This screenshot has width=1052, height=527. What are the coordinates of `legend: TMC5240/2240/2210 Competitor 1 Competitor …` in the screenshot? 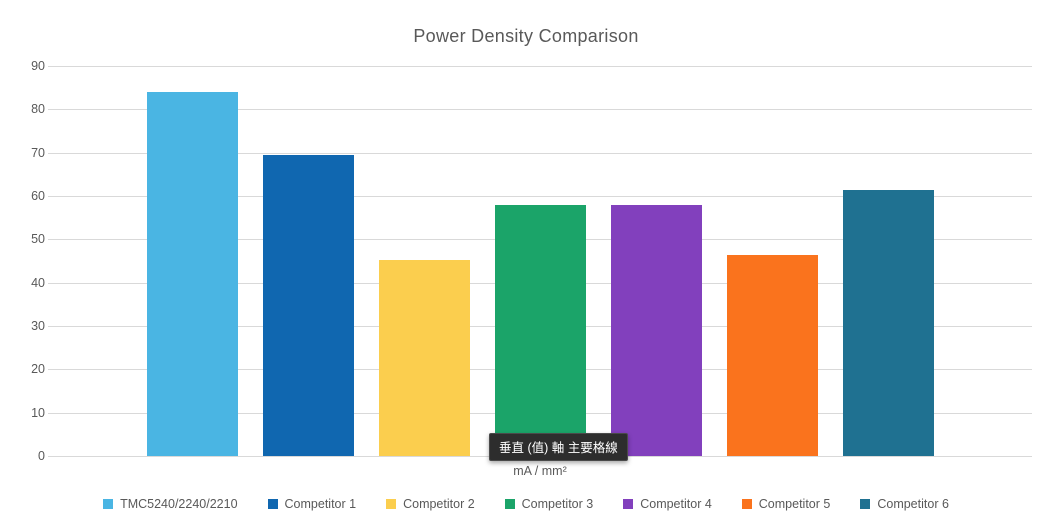 It's located at (526, 504).